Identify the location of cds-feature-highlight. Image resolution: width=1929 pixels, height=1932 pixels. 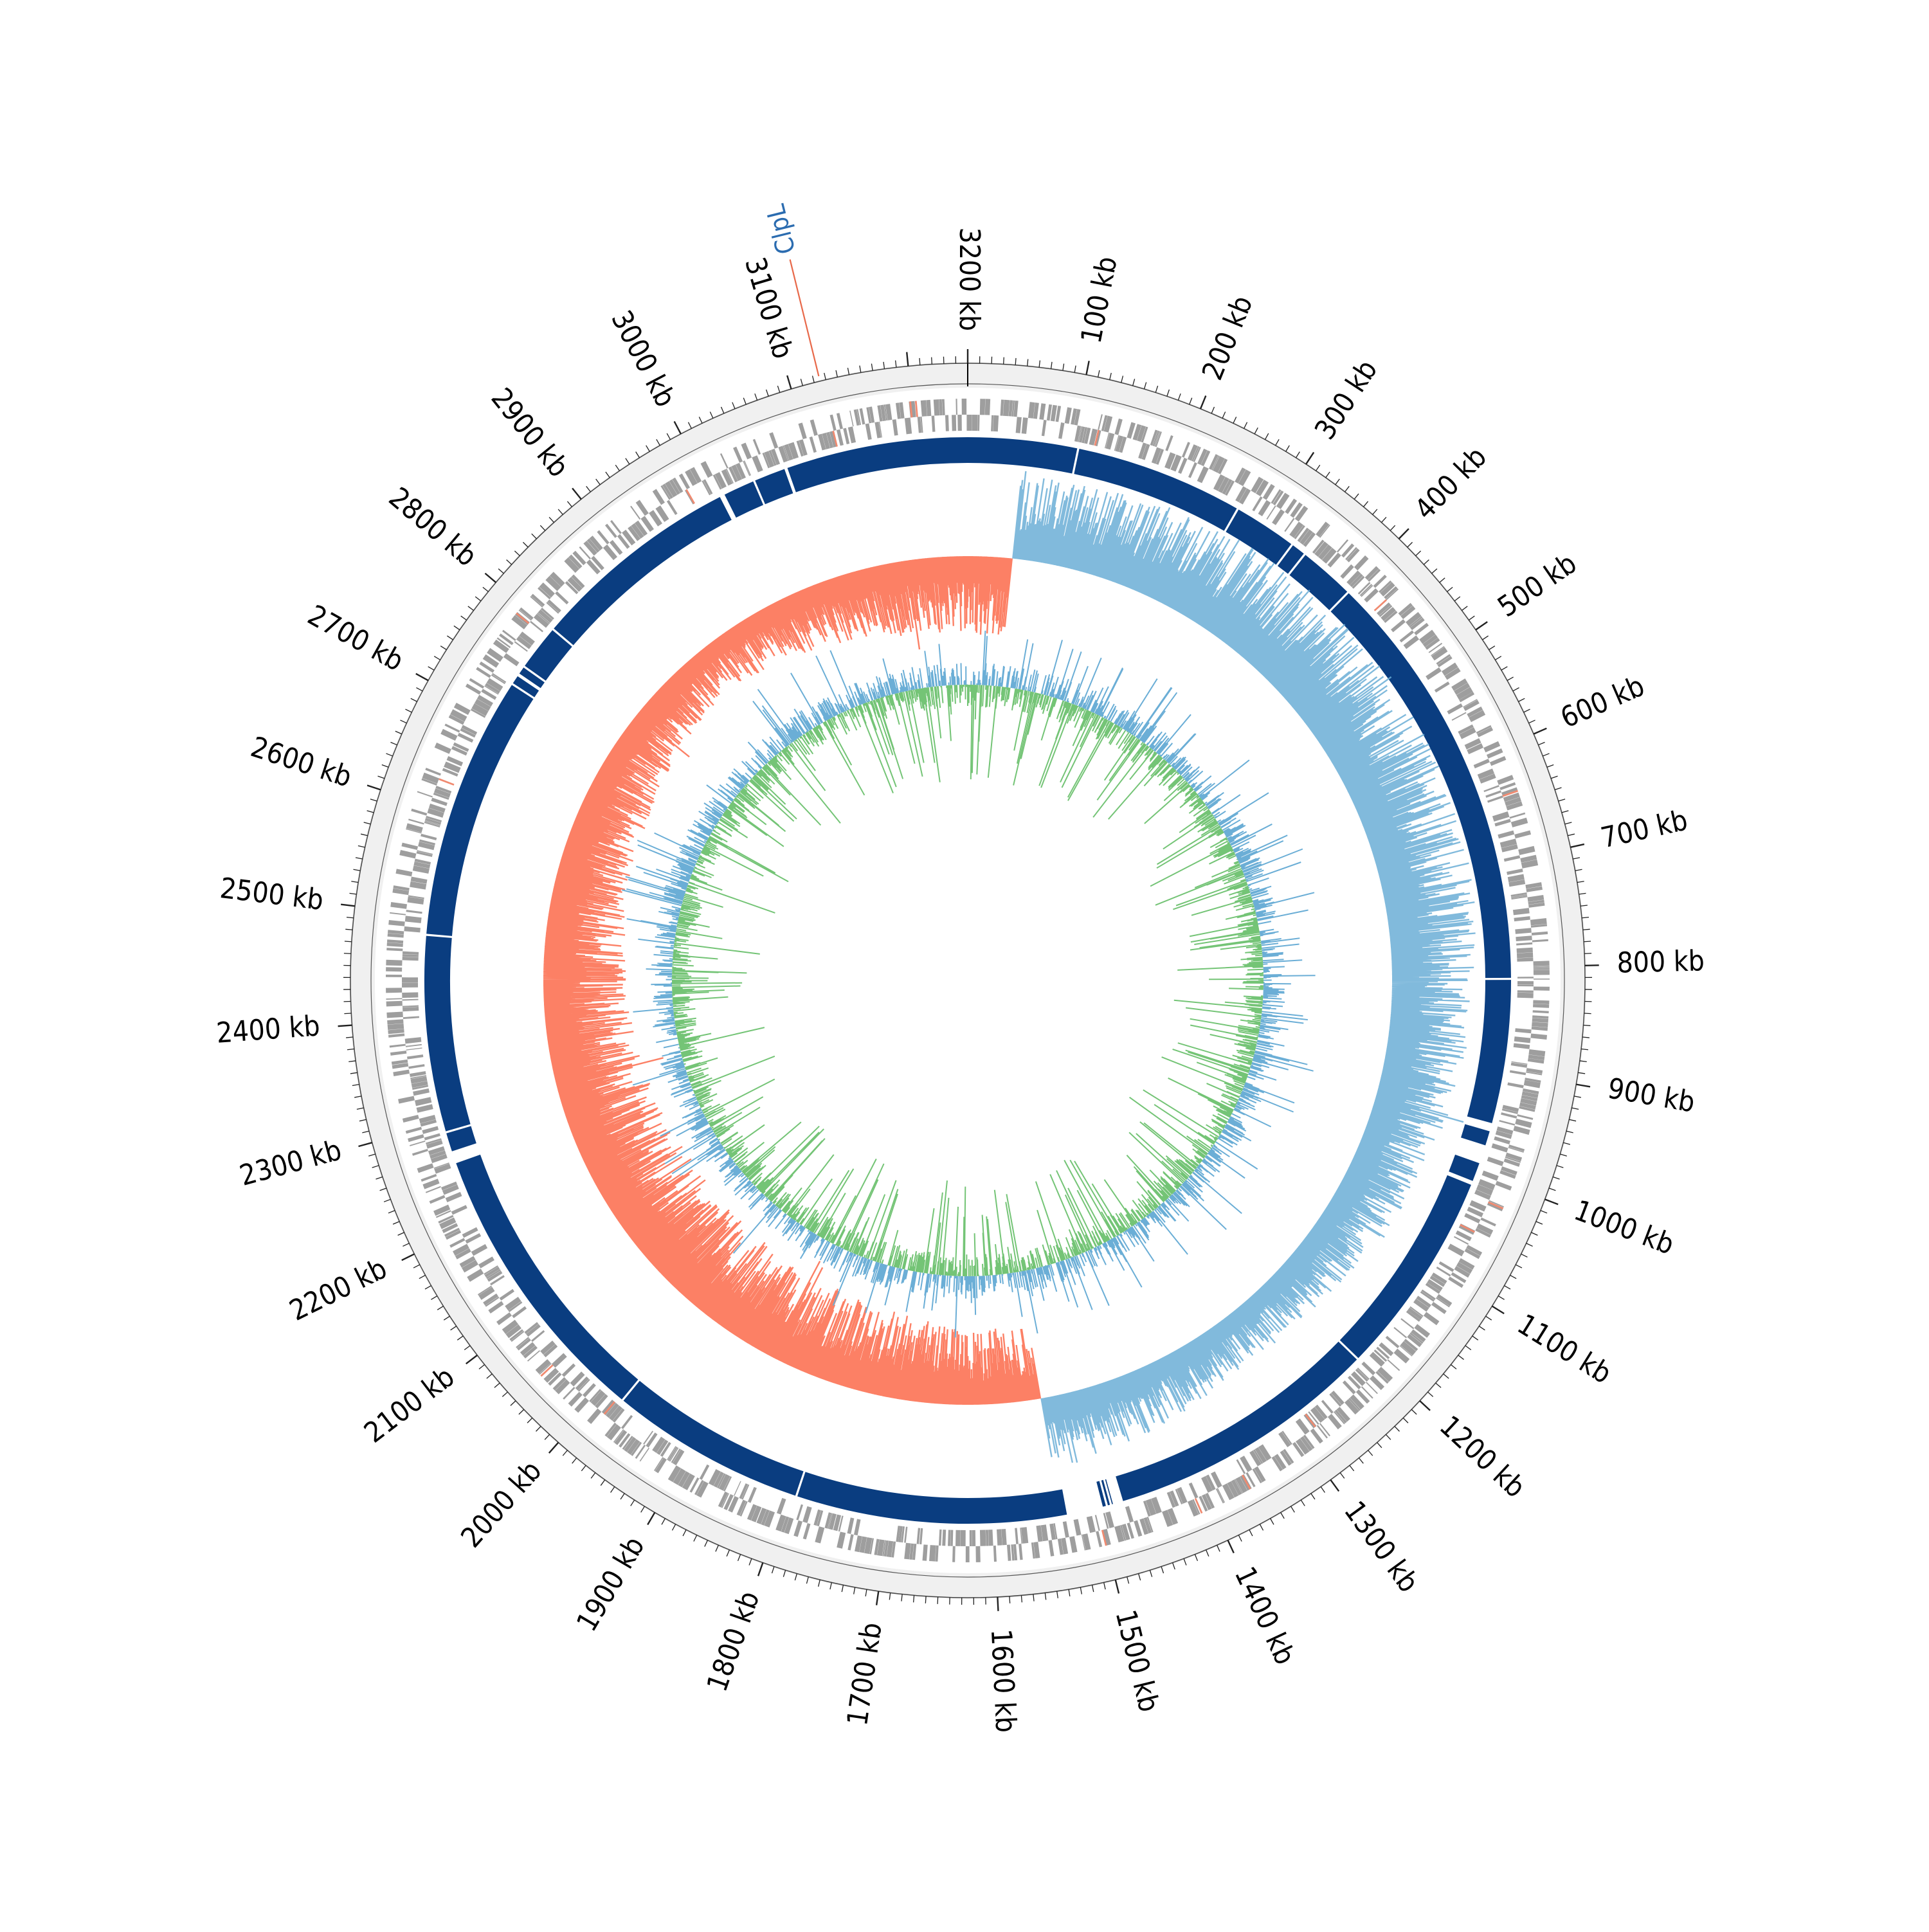
(690, 496).